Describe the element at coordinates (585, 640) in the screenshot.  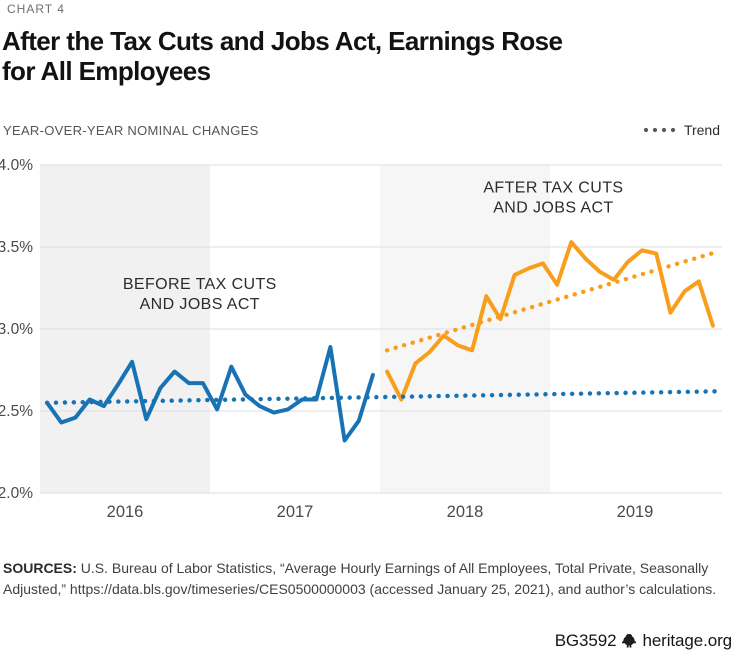
I see `document-id: BG3592` at that location.